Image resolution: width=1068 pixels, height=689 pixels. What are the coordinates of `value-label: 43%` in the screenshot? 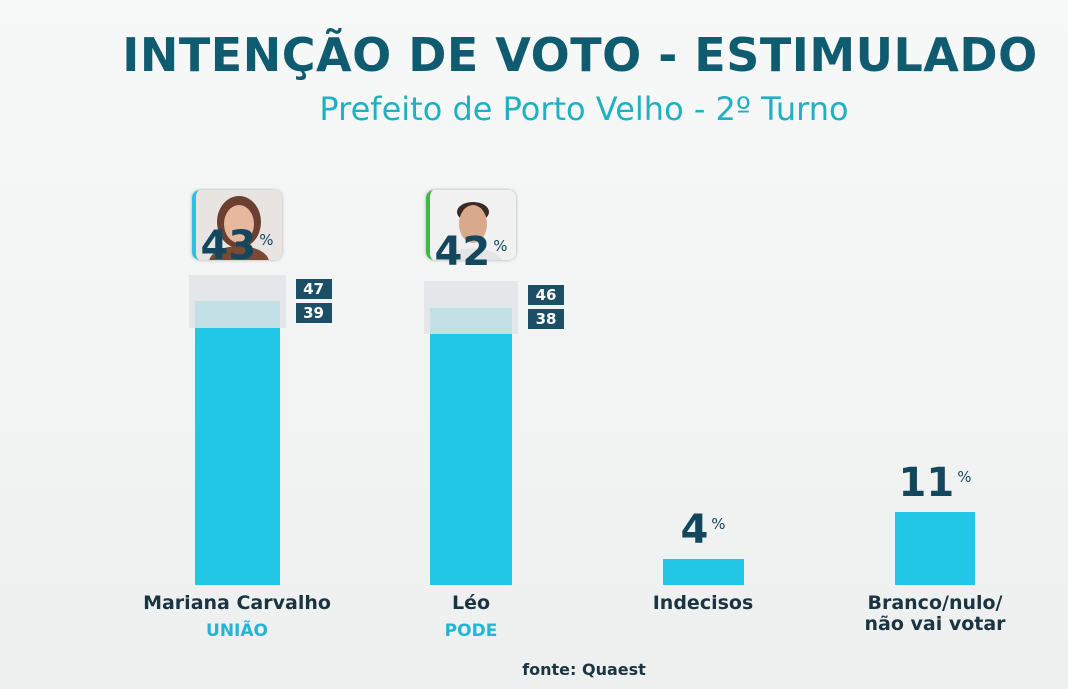 It's located at (237, 246).